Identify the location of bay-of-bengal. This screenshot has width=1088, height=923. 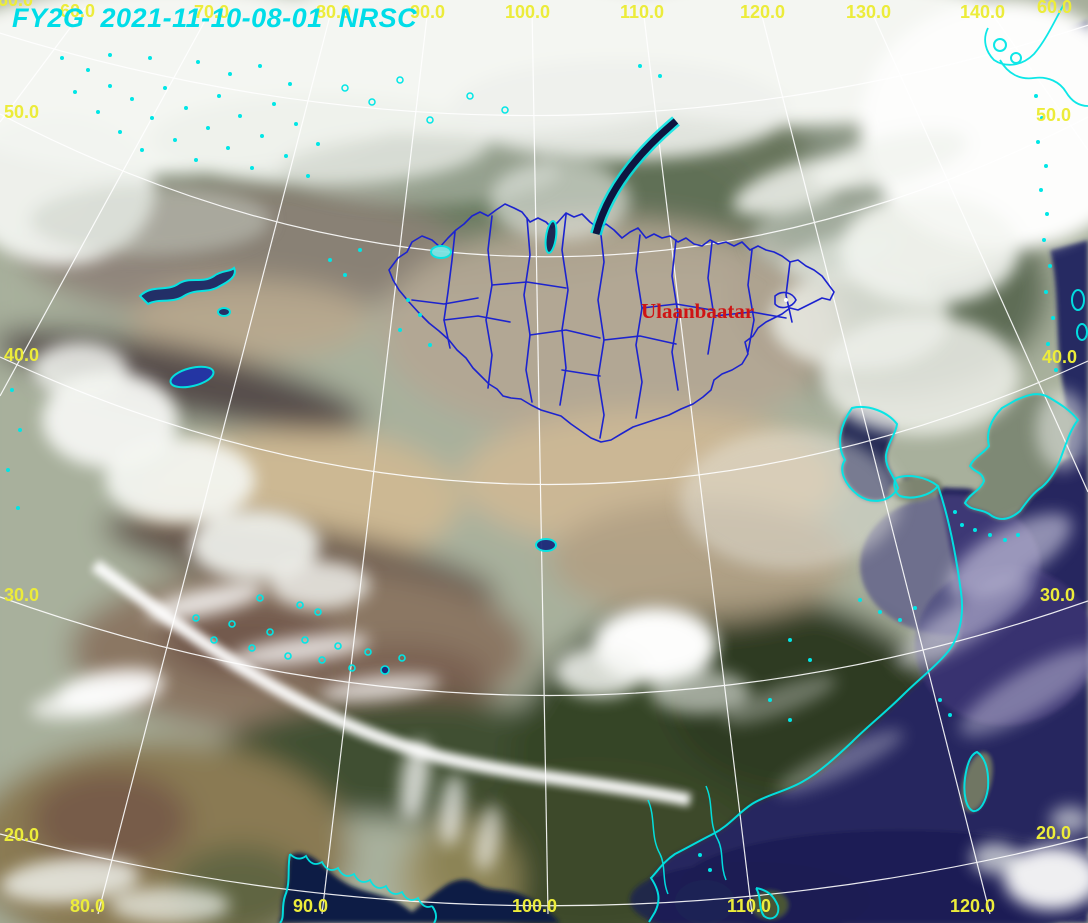
(419, 888).